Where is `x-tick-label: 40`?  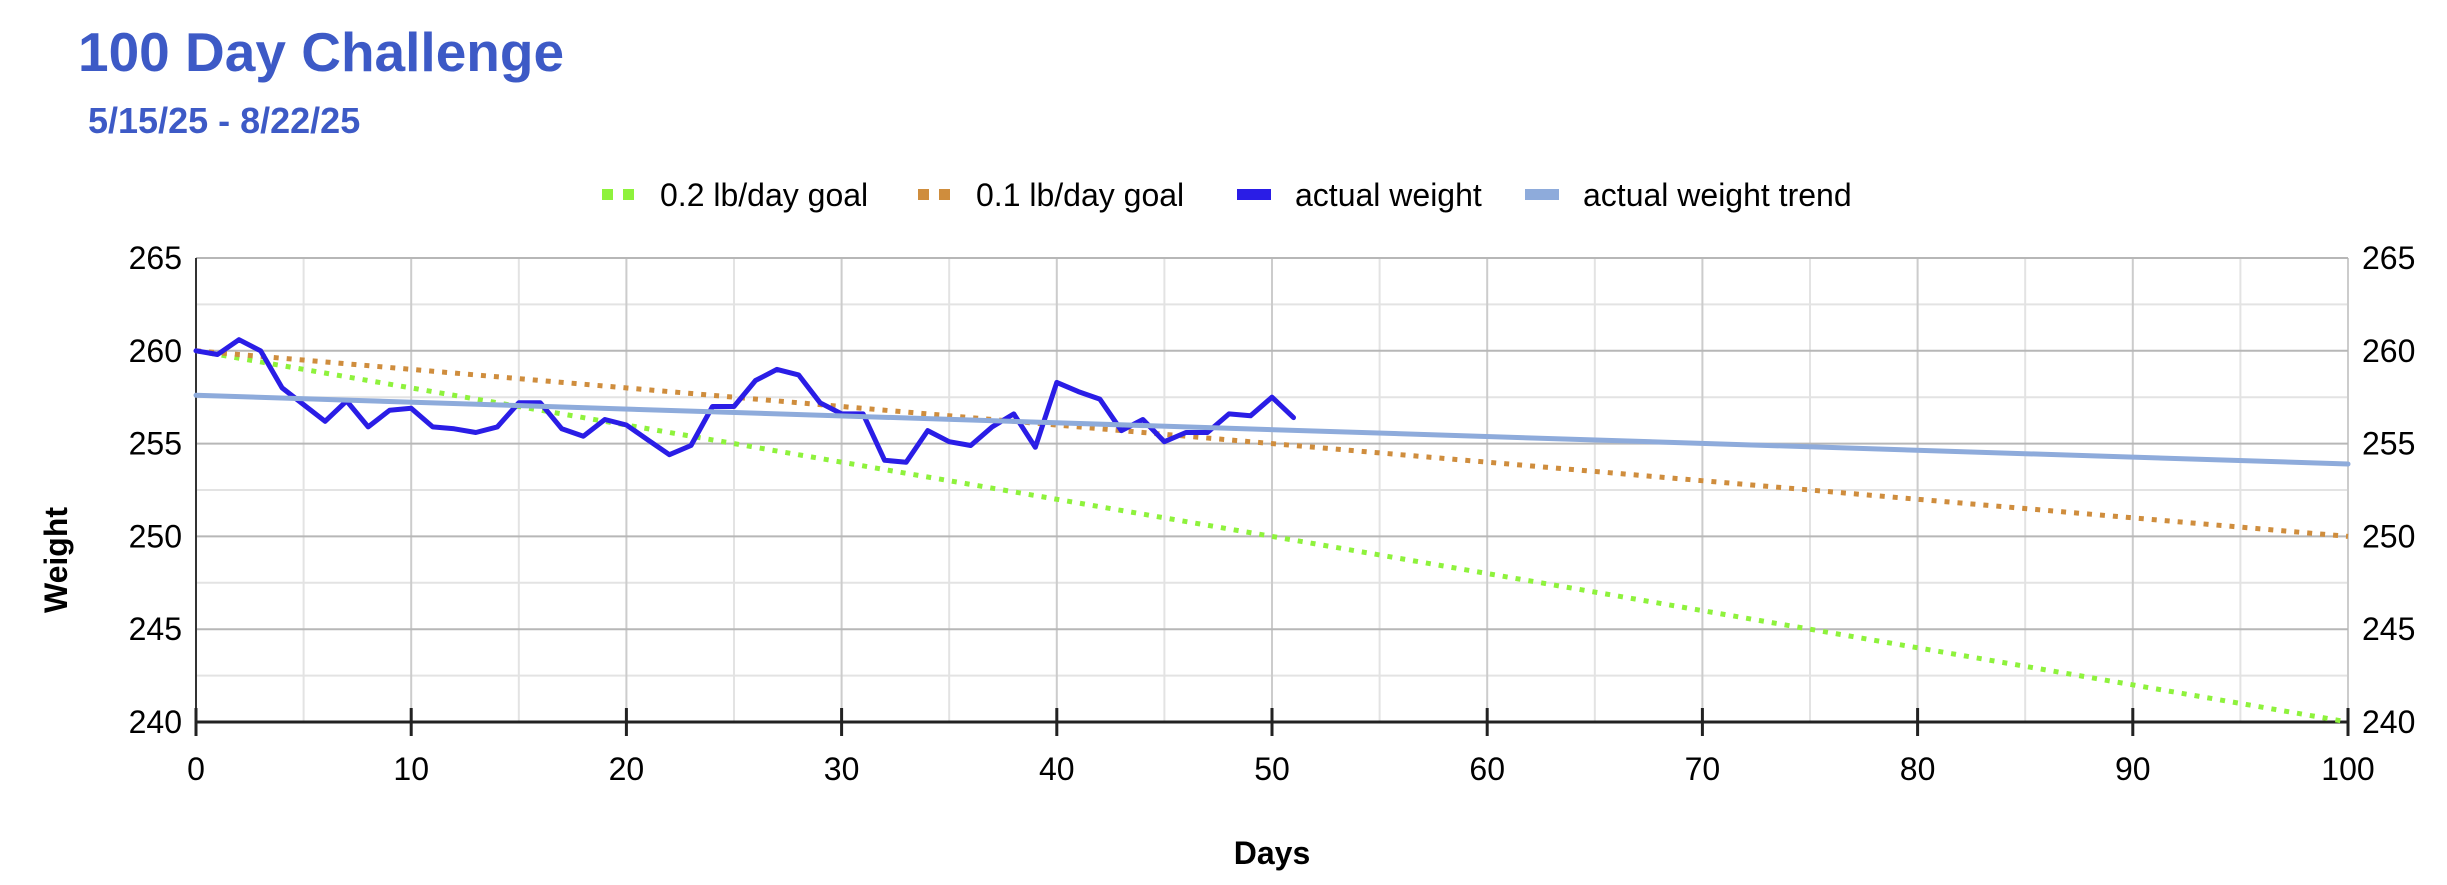 x-tick-label: 40 is located at coordinates (1057, 769).